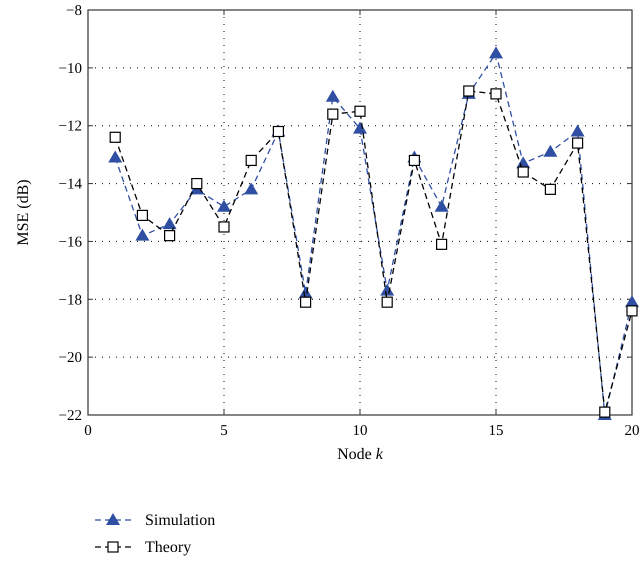  Describe the element at coordinates (632, 431) in the screenshot. I see `x-tick-label: 20` at that location.